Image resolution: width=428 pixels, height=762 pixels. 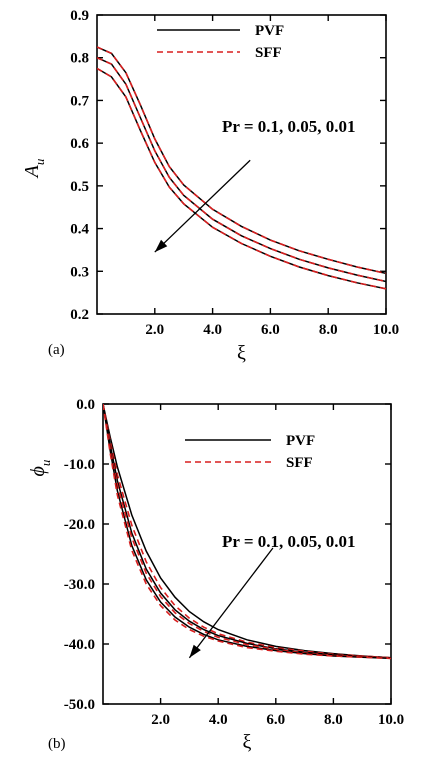 What do you see at coordinates (79, 645) in the screenshot?
I see `y-tick-label: -40.0` at bounding box center [79, 645].